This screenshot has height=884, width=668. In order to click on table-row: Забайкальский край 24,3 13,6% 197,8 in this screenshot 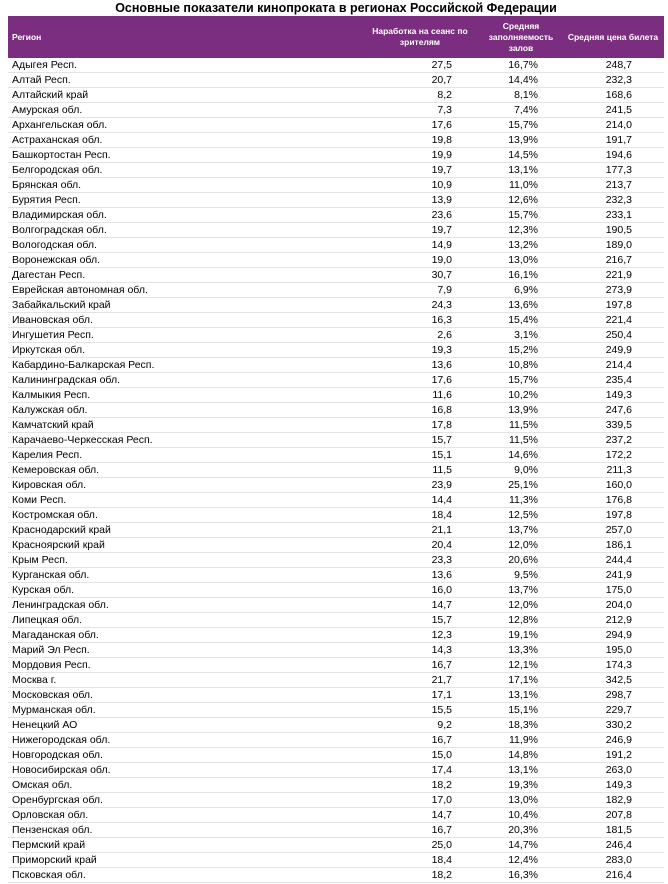, I will do `click(336, 305)`.